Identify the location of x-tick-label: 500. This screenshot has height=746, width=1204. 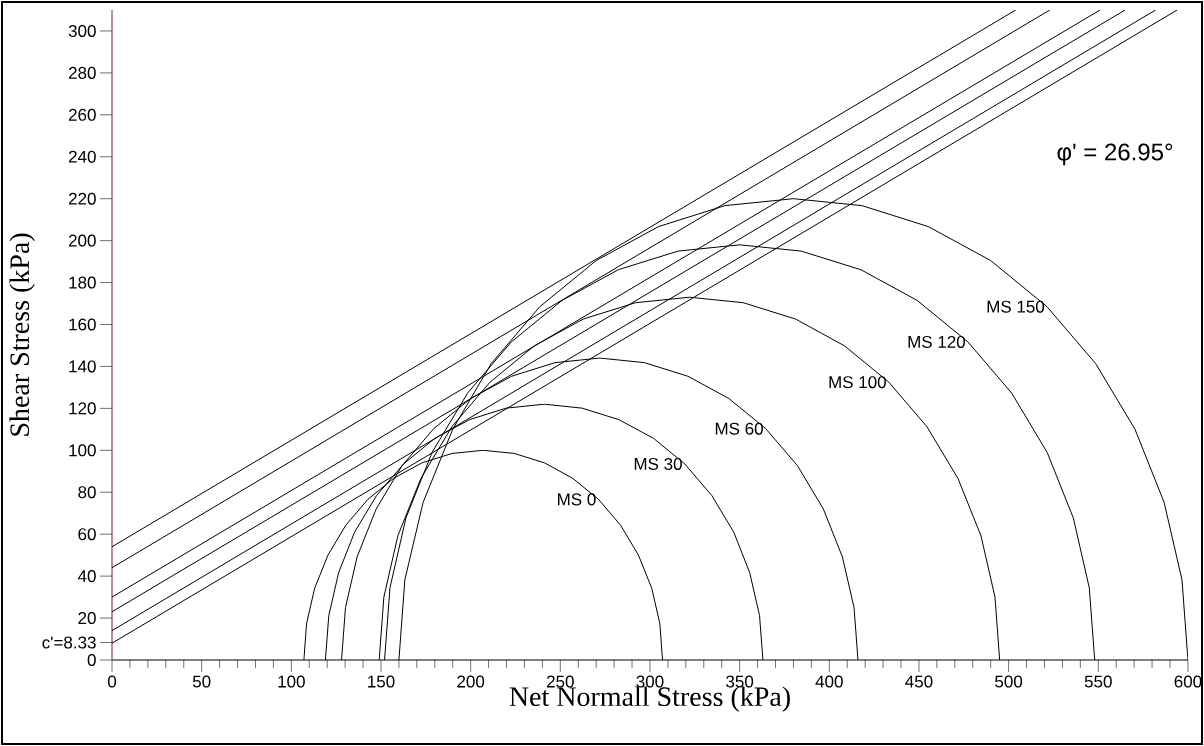
(1009, 681).